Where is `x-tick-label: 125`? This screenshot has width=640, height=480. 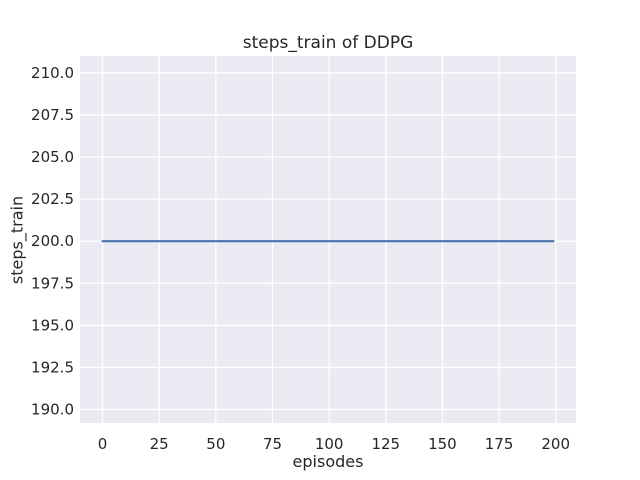
x-tick-label: 125 is located at coordinates (385, 444).